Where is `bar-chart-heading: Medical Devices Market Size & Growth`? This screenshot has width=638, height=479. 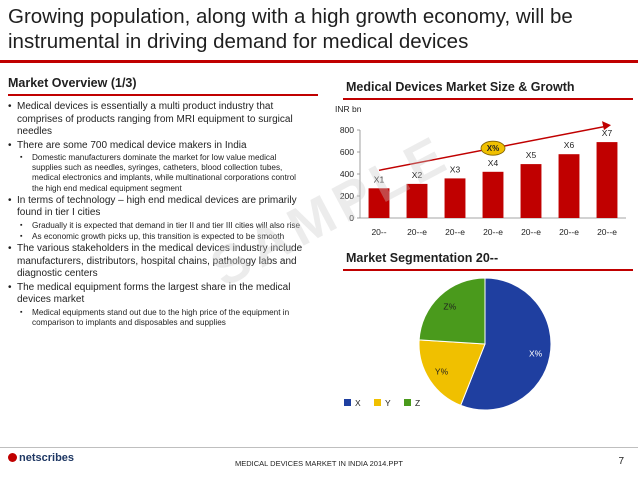
bar-chart-heading: Medical Devices Market Size & Growth is located at coordinates (460, 87).